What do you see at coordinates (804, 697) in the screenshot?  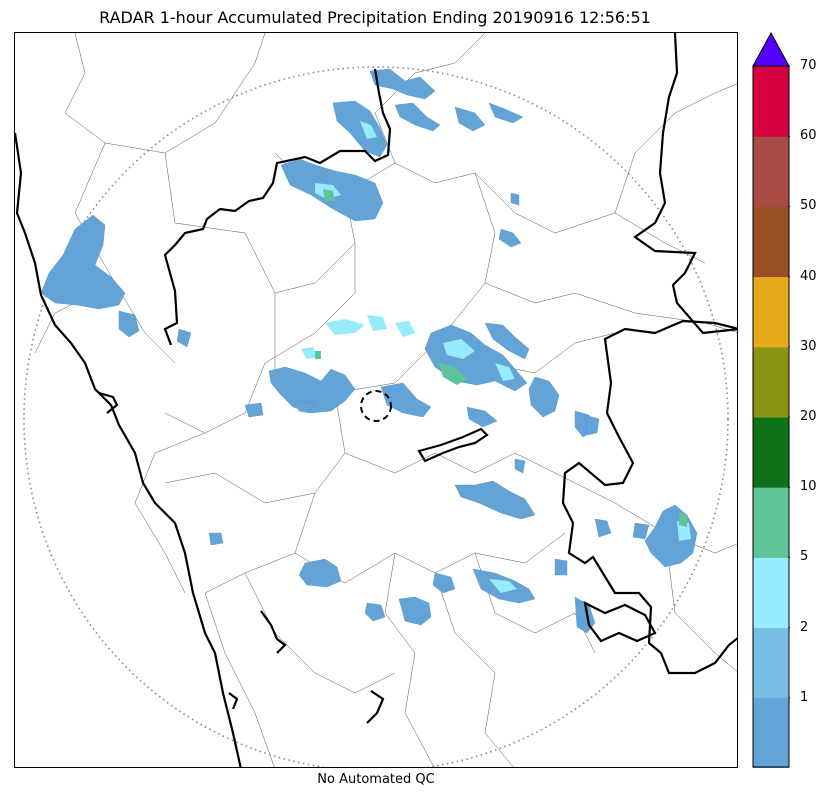 I see `colorbar-tick-label: 1` at bounding box center [804, 697].